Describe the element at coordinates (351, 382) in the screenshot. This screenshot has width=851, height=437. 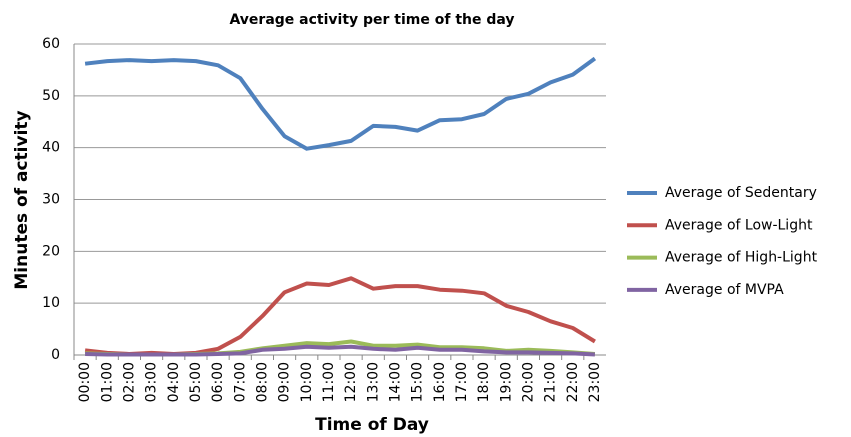
I see `x-tick-label: 12:00` at that location.